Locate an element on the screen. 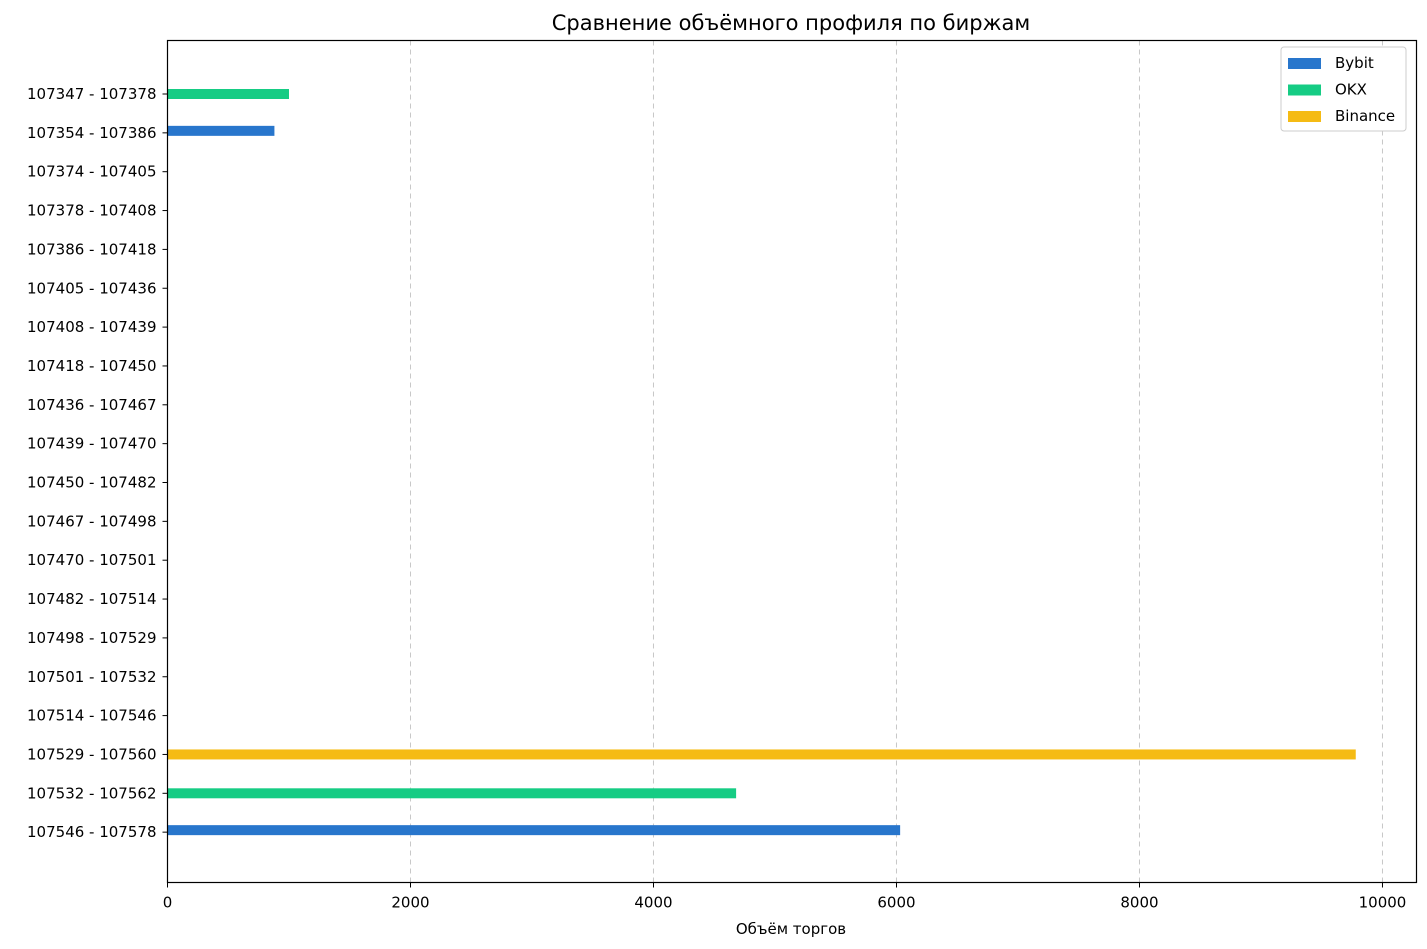 This screenshot has width=1427, height=949. y-tick-label: 107436 - 107467 is located at coordinates (91, 405).